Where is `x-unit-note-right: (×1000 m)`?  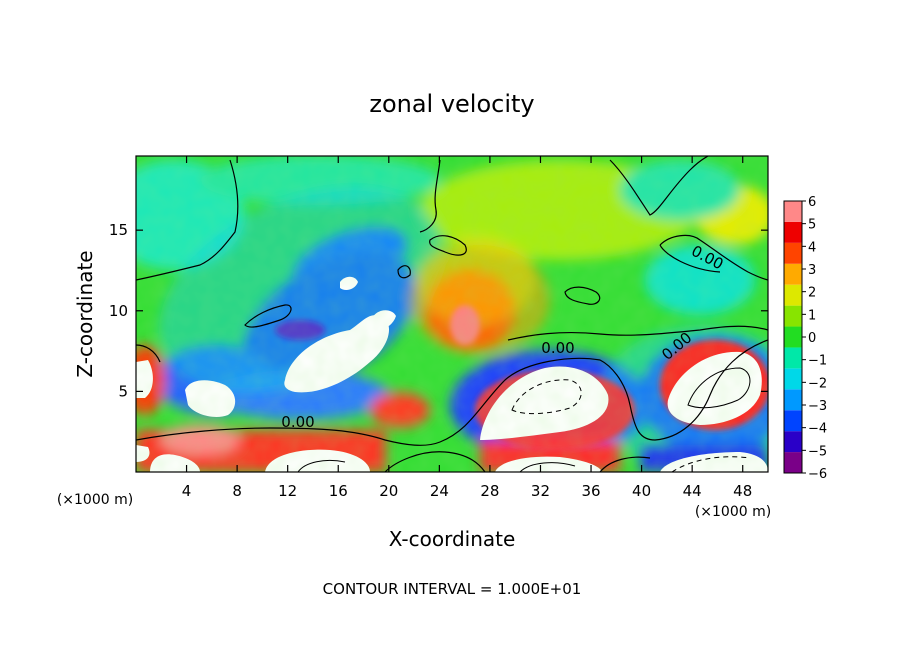 x-unit-note-right: (×1000 m) is located at coordinates (733, 512).